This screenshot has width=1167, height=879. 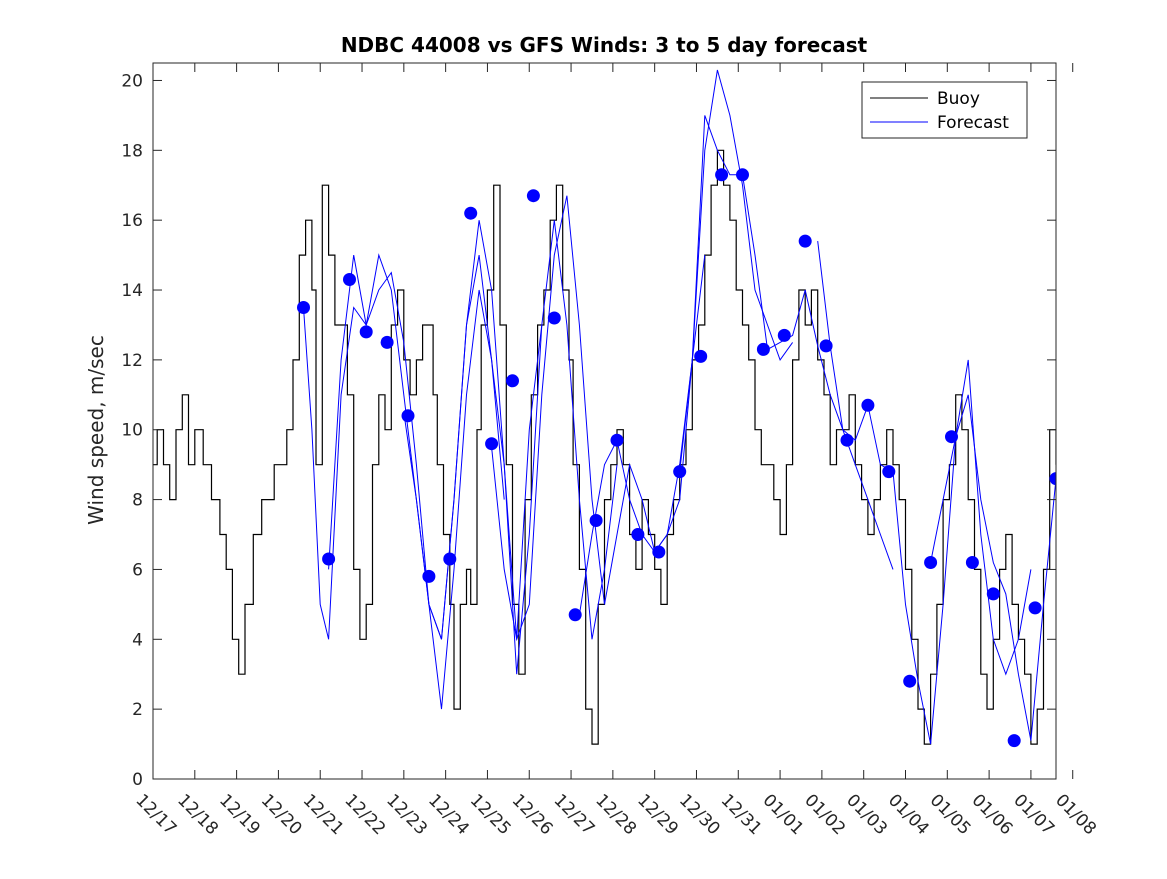 What do you see at coordinates (699, 814) in the screenshot?
I see `x-tick-label: 12/30` at bounding box center [699, 814].